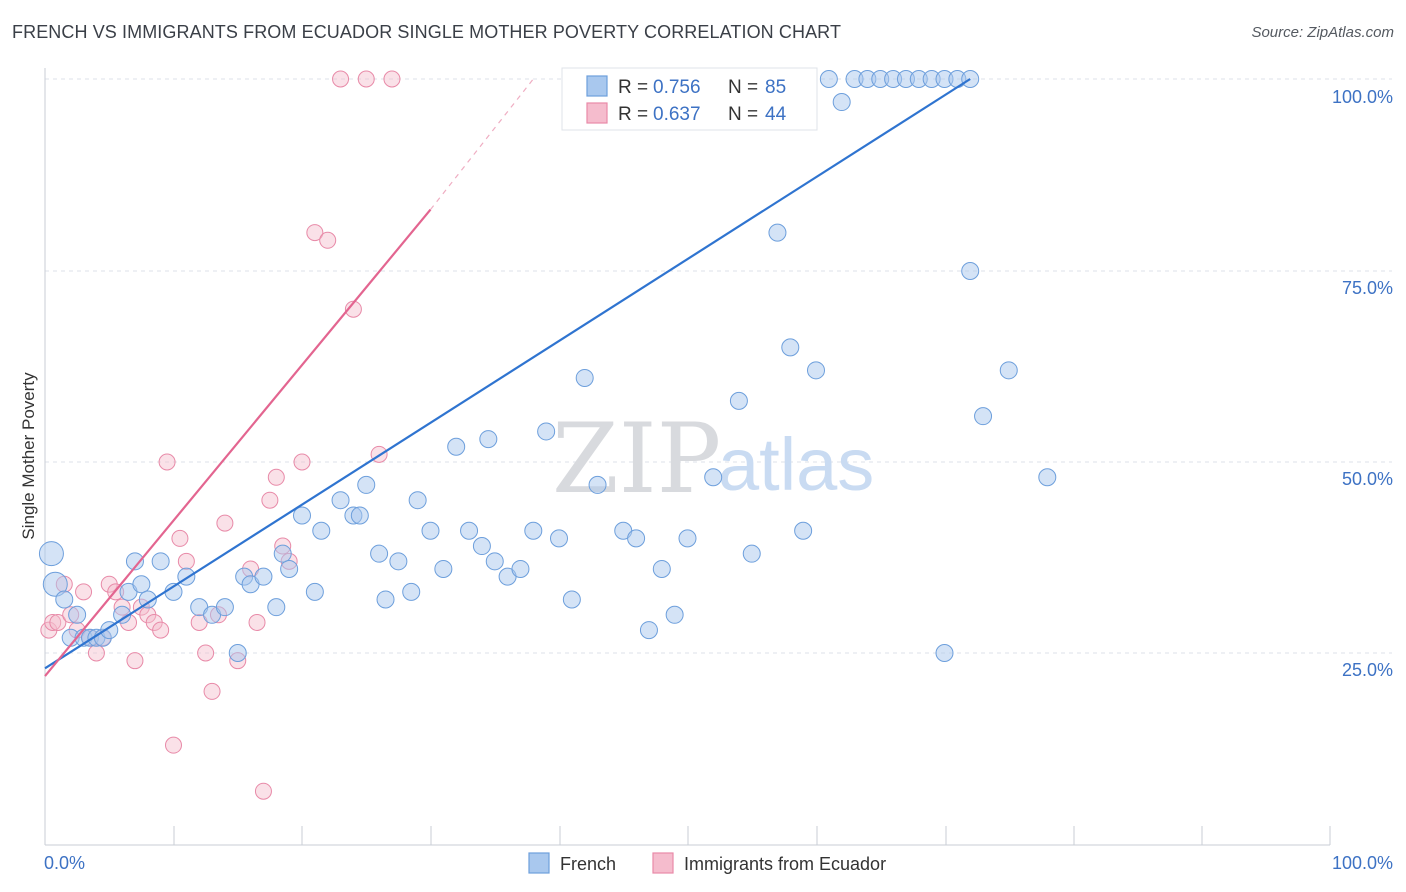 The image size is (1406, 892). I want to click on watermark-atlas: atlas, so click(796, 464).